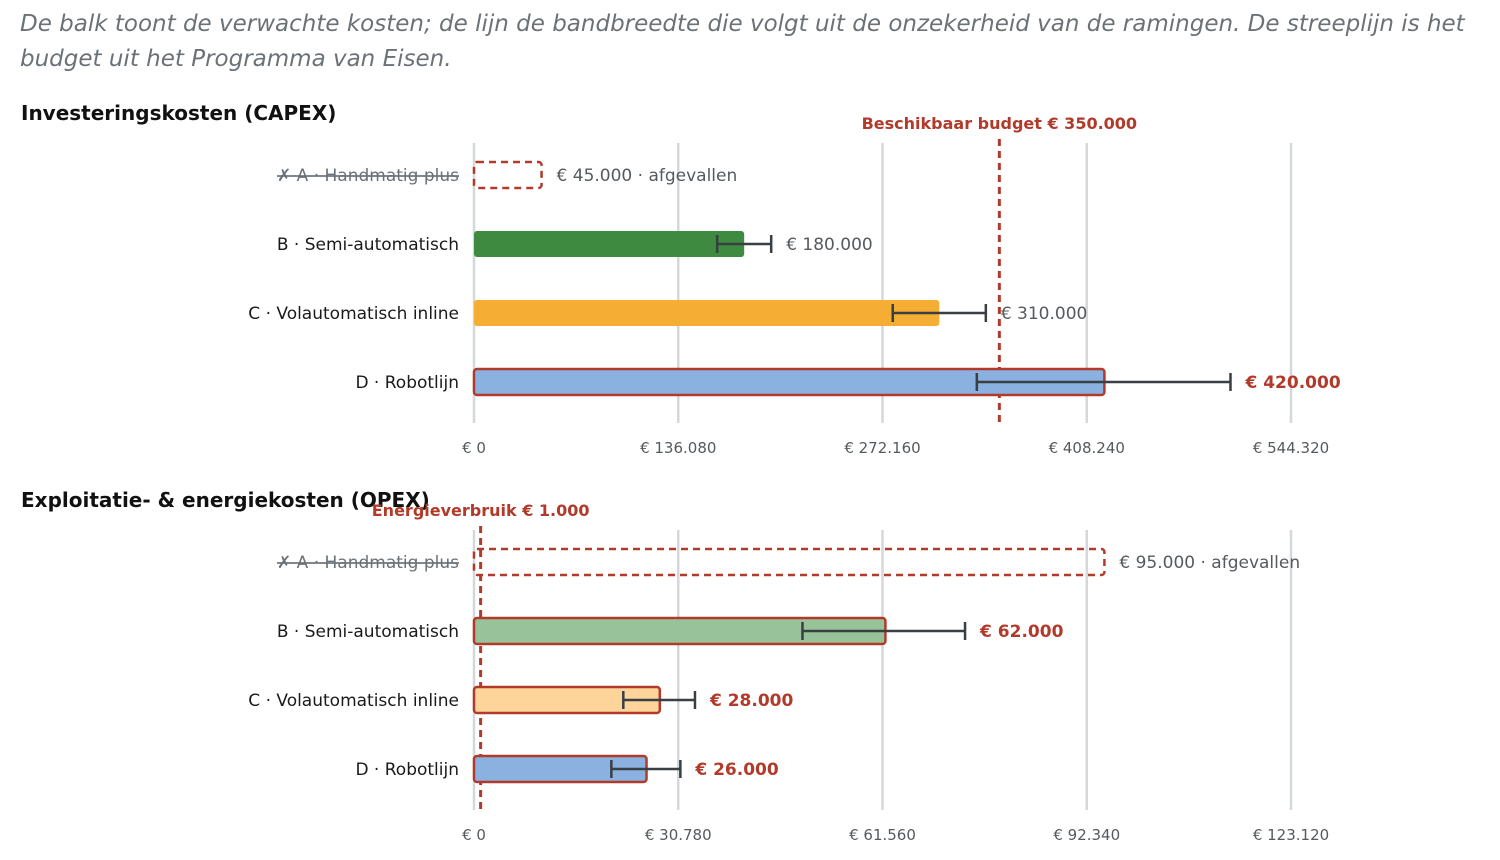 Image resolution: width=1500 pixels, height=860 pixels. Describe the element at coordinates (999, 123) in the screenshot. I see `reference-line-label: Beschikbaar budget € 350.000` at that location.